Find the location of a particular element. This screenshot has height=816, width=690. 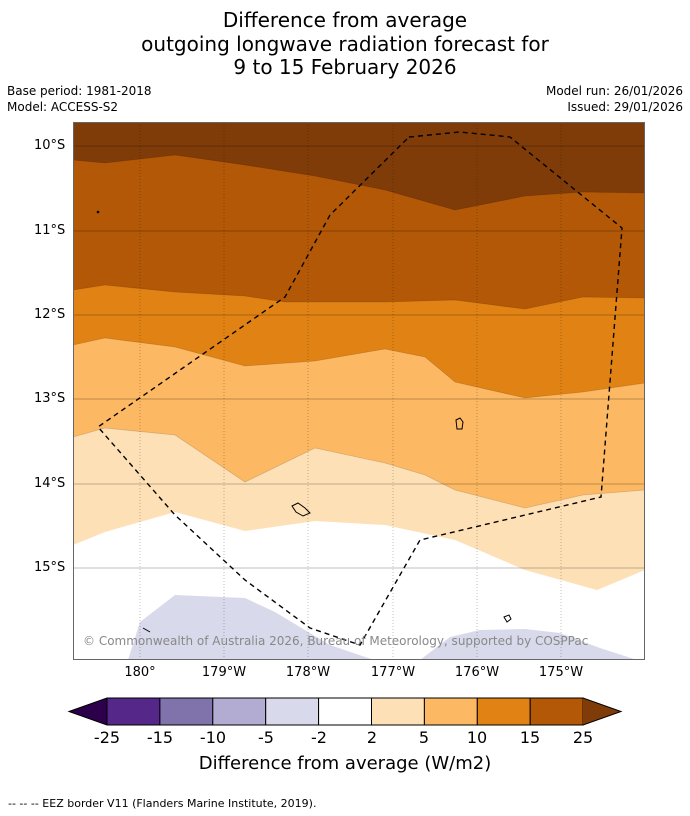

colorbar-high-extend is located at coordinates (602, 711).